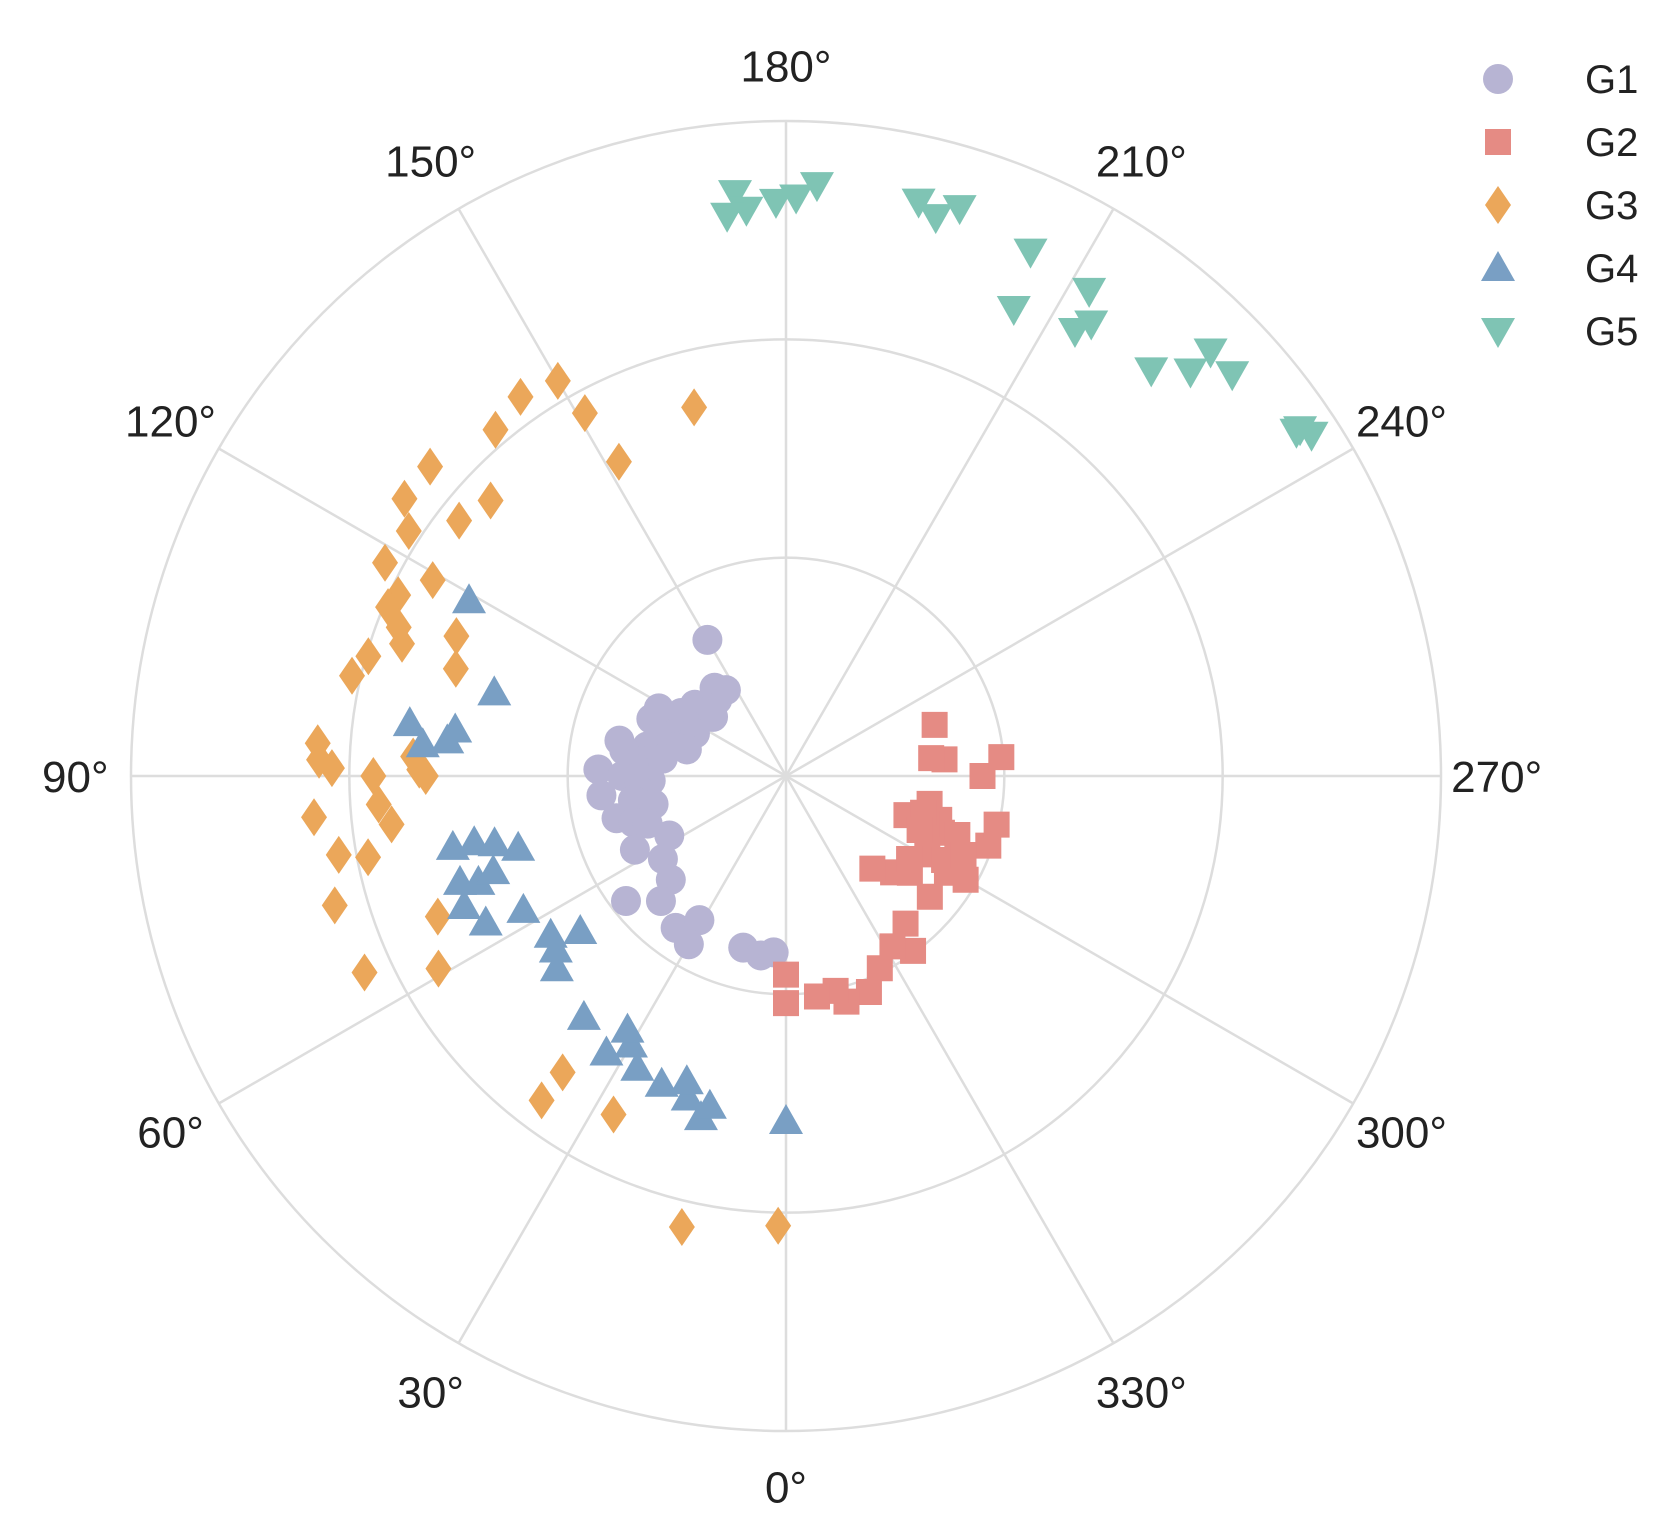 The height and width of the screenshot is (1532, 1672). What do you see at coordinates (1498, 142) in the screenshot?
I see `legend-marker-g2` at bounding box center [1498, 142].